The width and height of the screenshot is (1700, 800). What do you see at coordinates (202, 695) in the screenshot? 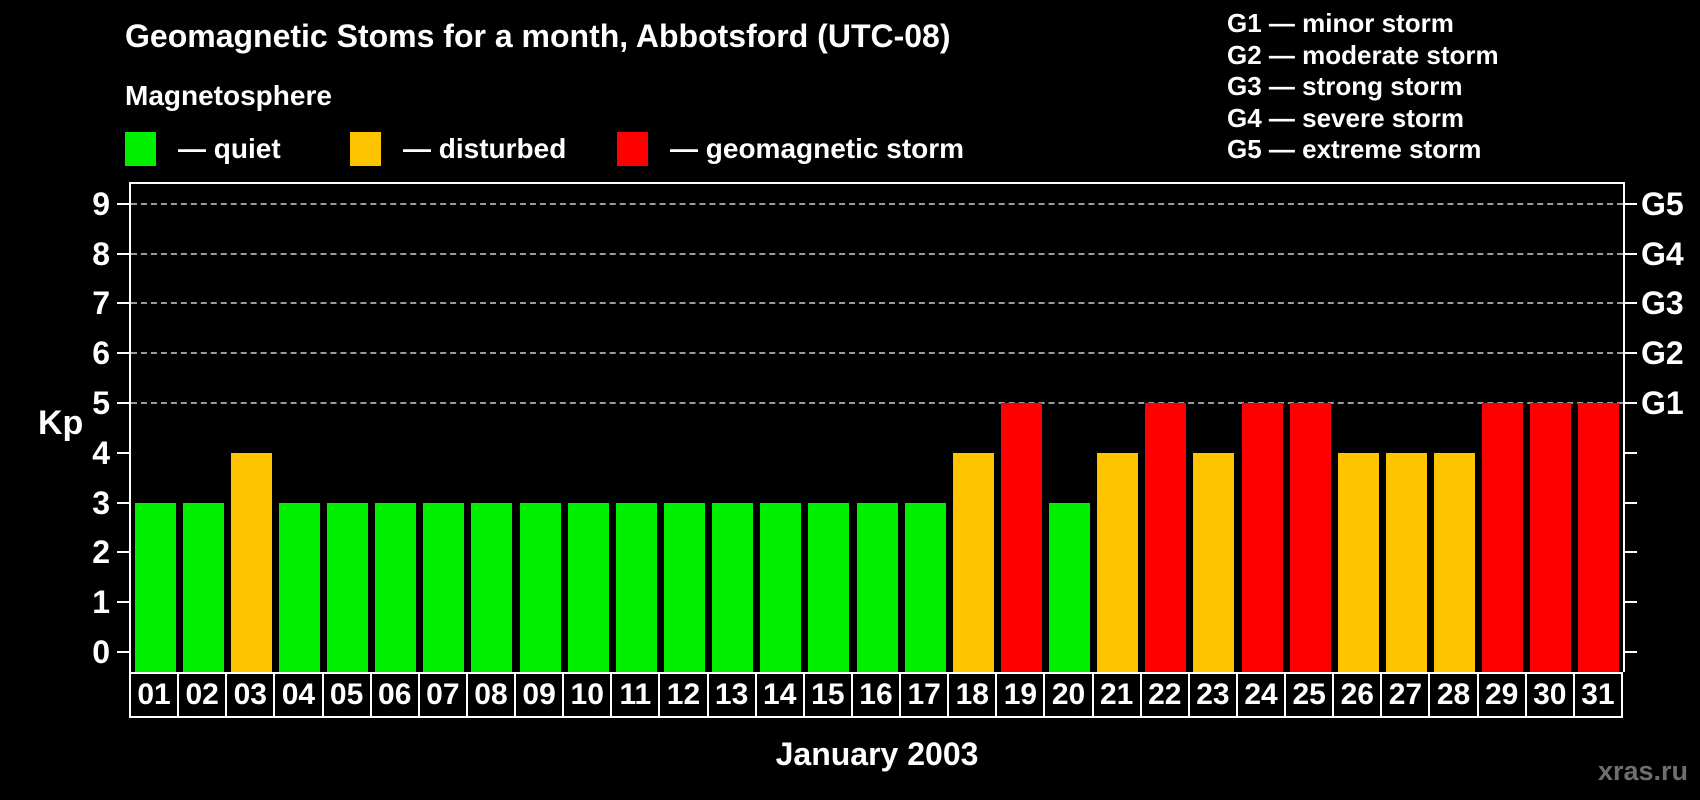
I see `x-axis-day-02: 02` at bounding box center [202, 695].